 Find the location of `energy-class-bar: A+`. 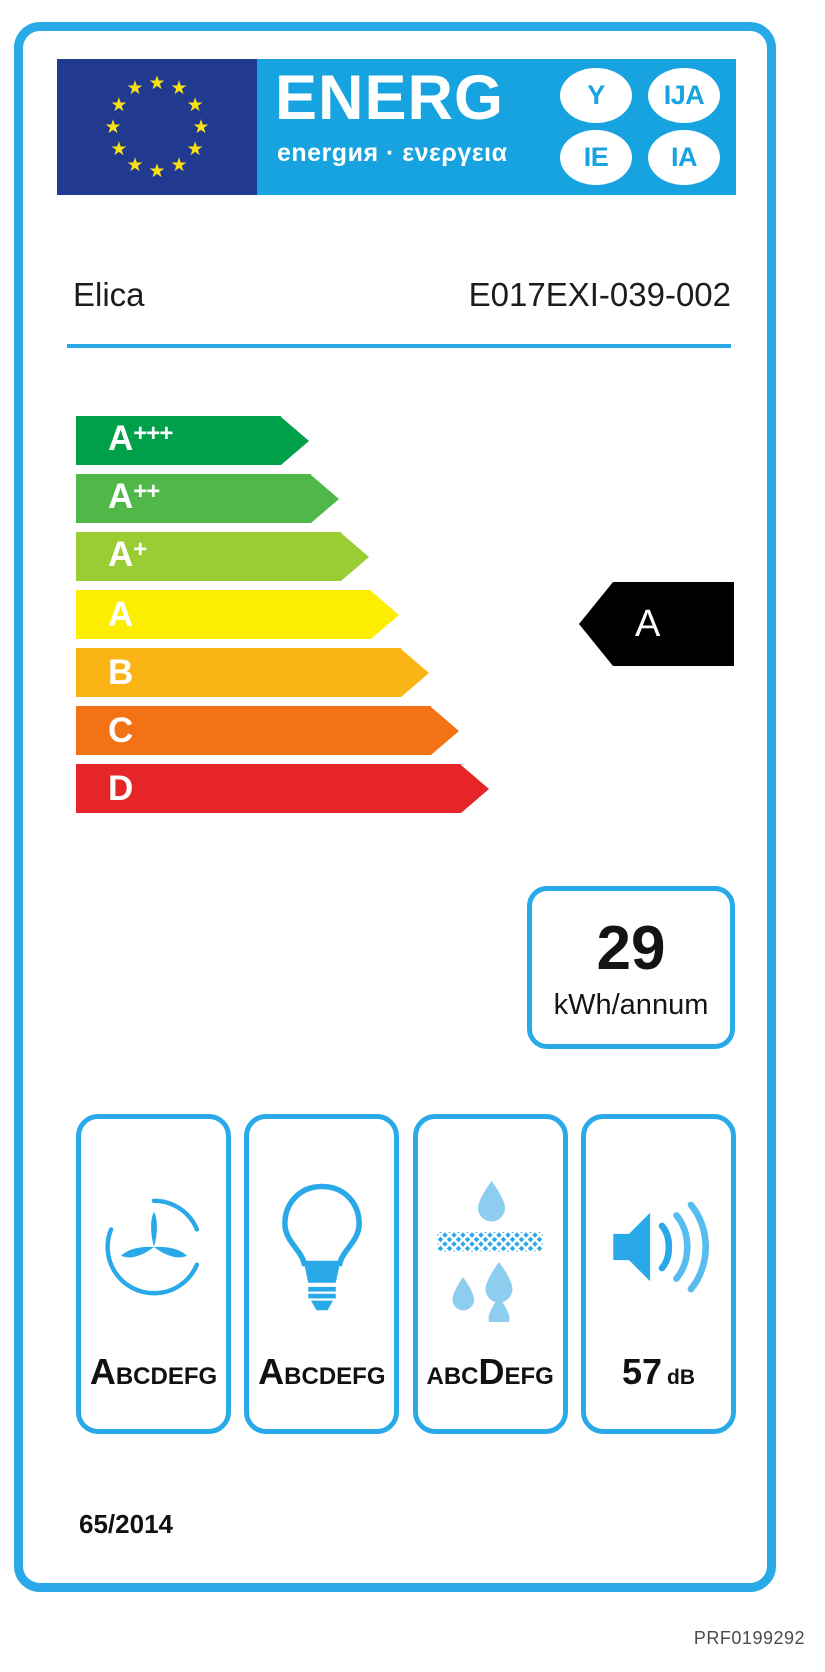

energy-class-bar: A+ is located at coordinates (222, 556).